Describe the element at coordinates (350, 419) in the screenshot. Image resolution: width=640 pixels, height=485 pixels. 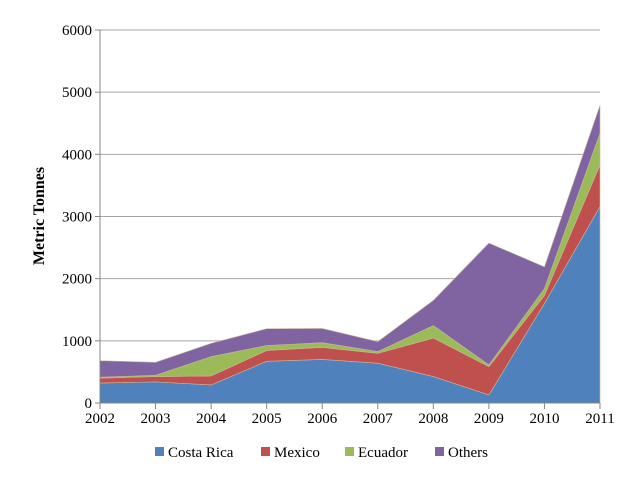
I see `x-tick-labels: 2002 2003 2004 2005 2006 2007 2008 2009 2010 2011` at that location.